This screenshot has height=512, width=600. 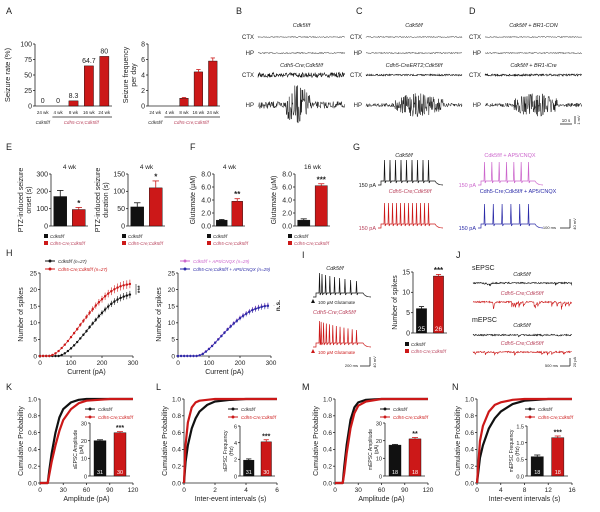 What do you see at coordinates (510, 156) in the screenshot?
I see `trace-title: Cdk5f/f + AP5/CNQX` at bounding box center [510, 156].